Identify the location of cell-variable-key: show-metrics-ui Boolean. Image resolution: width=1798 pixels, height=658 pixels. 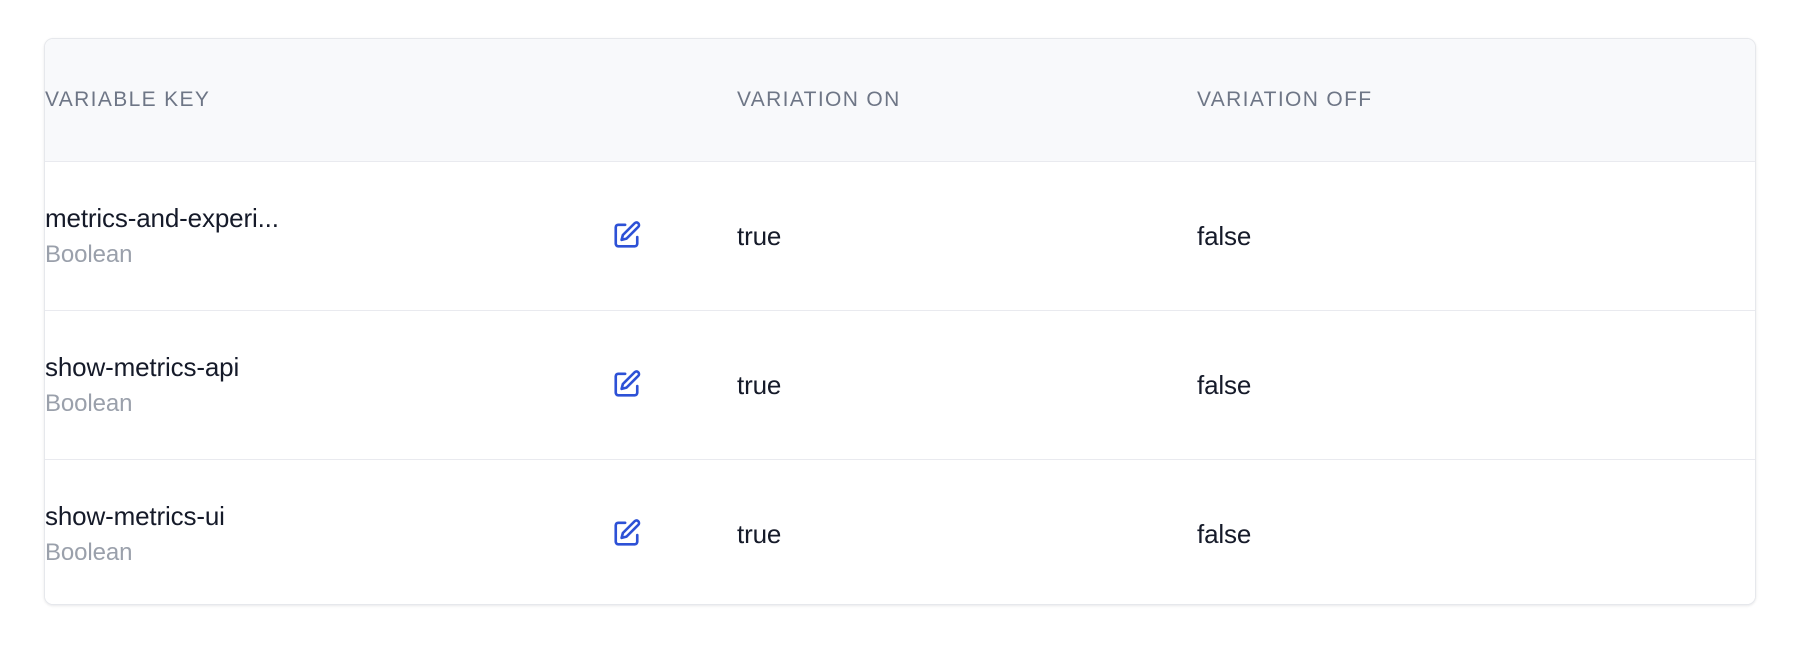
(321, 531).